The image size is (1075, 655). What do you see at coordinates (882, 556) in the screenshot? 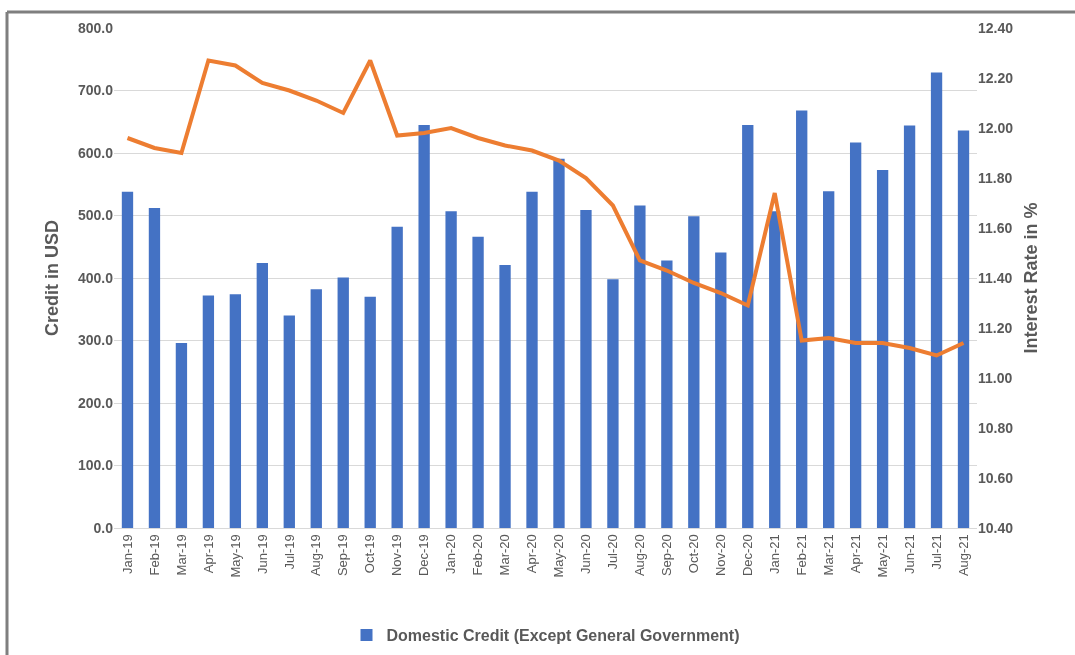
I see `x-tick-label: May-21` at bounding box center [882, 556].